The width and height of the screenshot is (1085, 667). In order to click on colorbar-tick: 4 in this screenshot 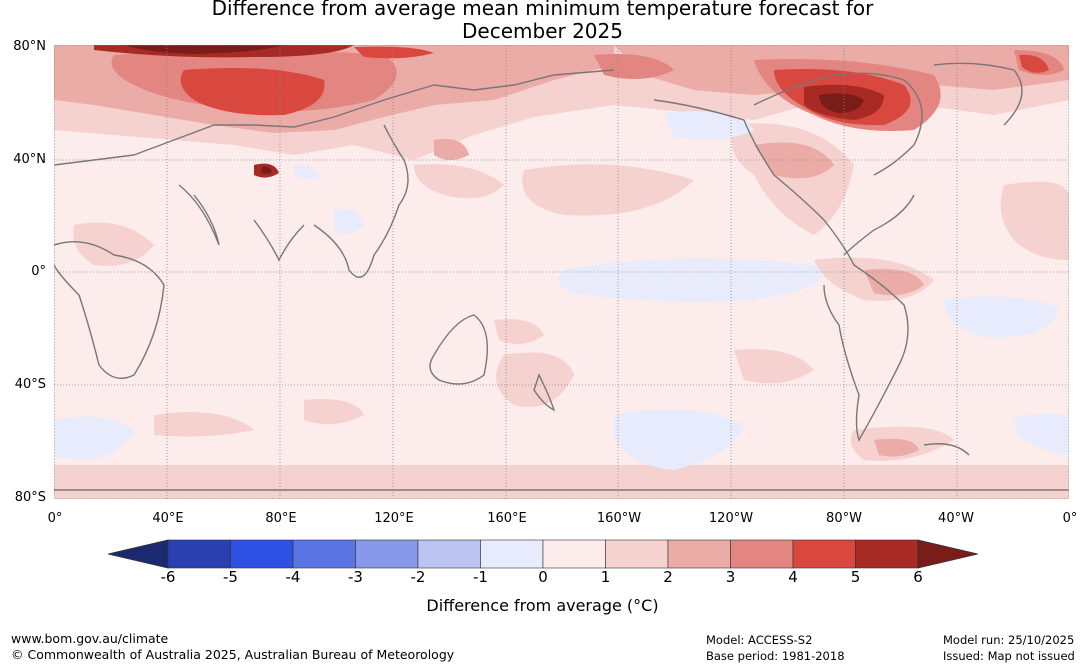, I will do `click(793, 577)`.